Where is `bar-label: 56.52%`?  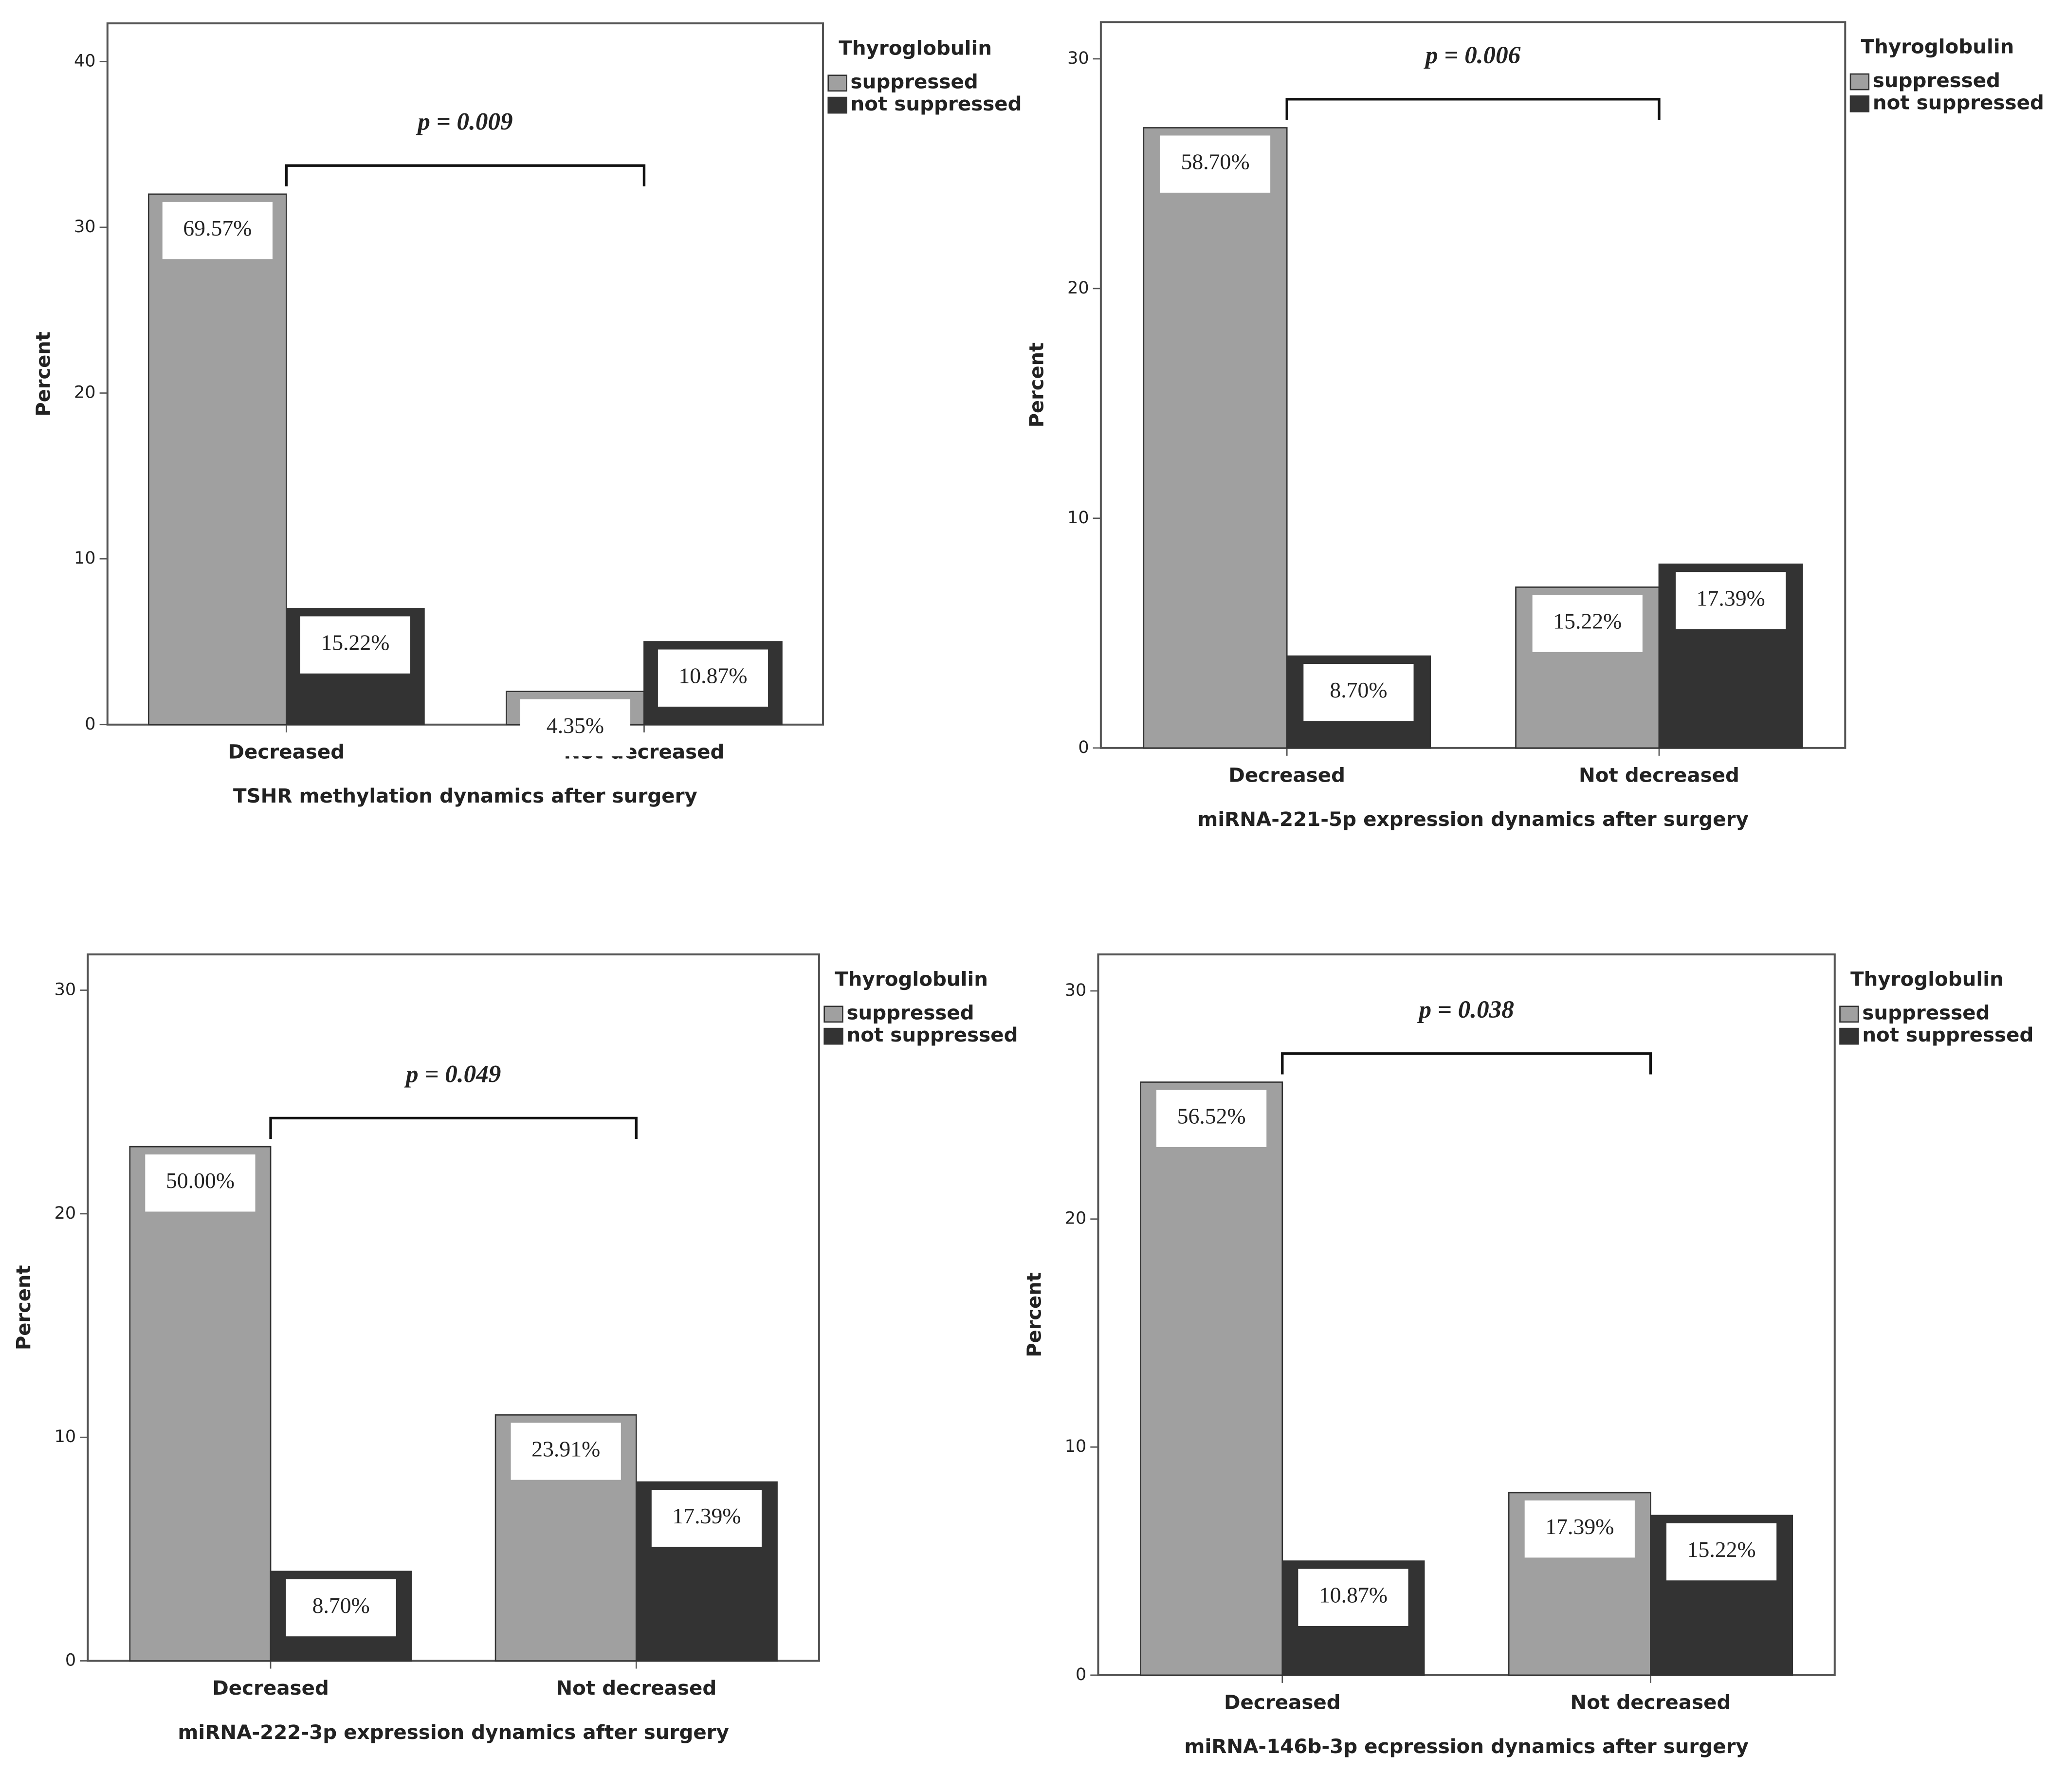 bar-label: 56.52% is located at coordinates (1211, 1116).